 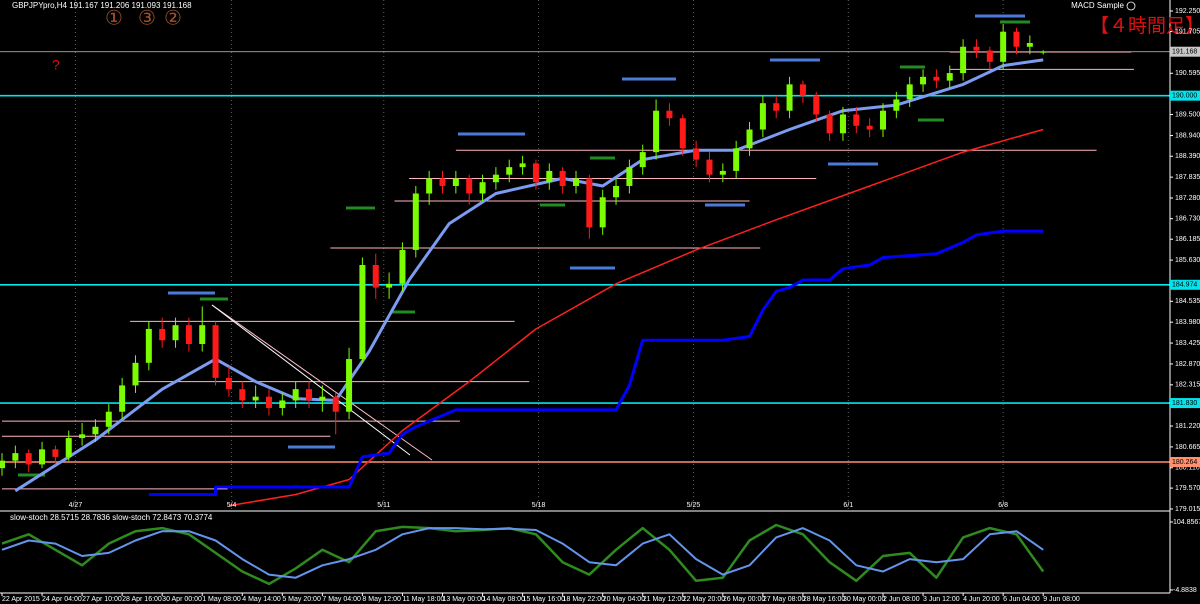 What do you see at coordinates (1187, 219) in the screenshot?
I see `y-tick-label: 186.730` at bounding box center [1187, 219].